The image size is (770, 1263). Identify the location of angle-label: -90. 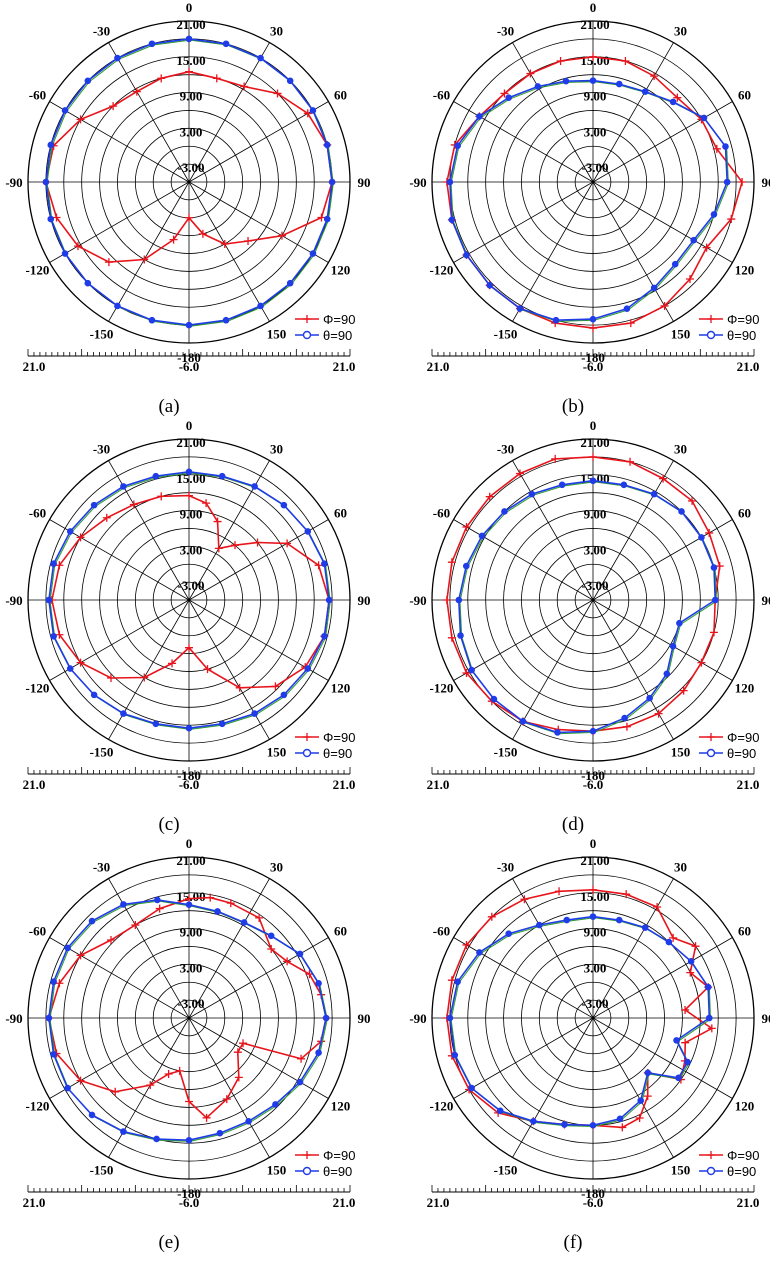
(13, 1018).